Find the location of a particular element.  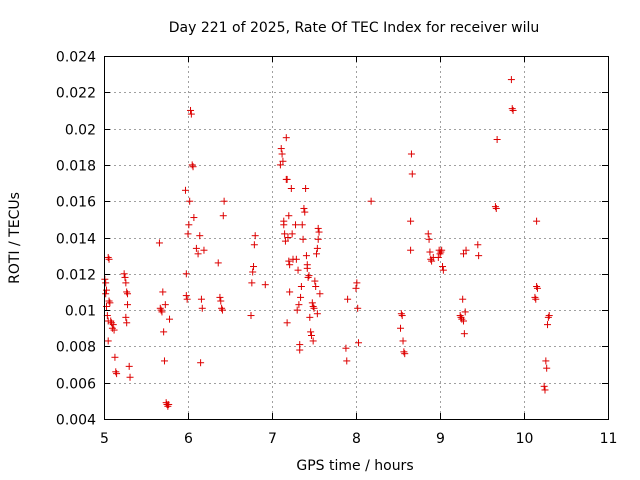

y-tick-label: 0.024 is located at coordinates (76, 58).